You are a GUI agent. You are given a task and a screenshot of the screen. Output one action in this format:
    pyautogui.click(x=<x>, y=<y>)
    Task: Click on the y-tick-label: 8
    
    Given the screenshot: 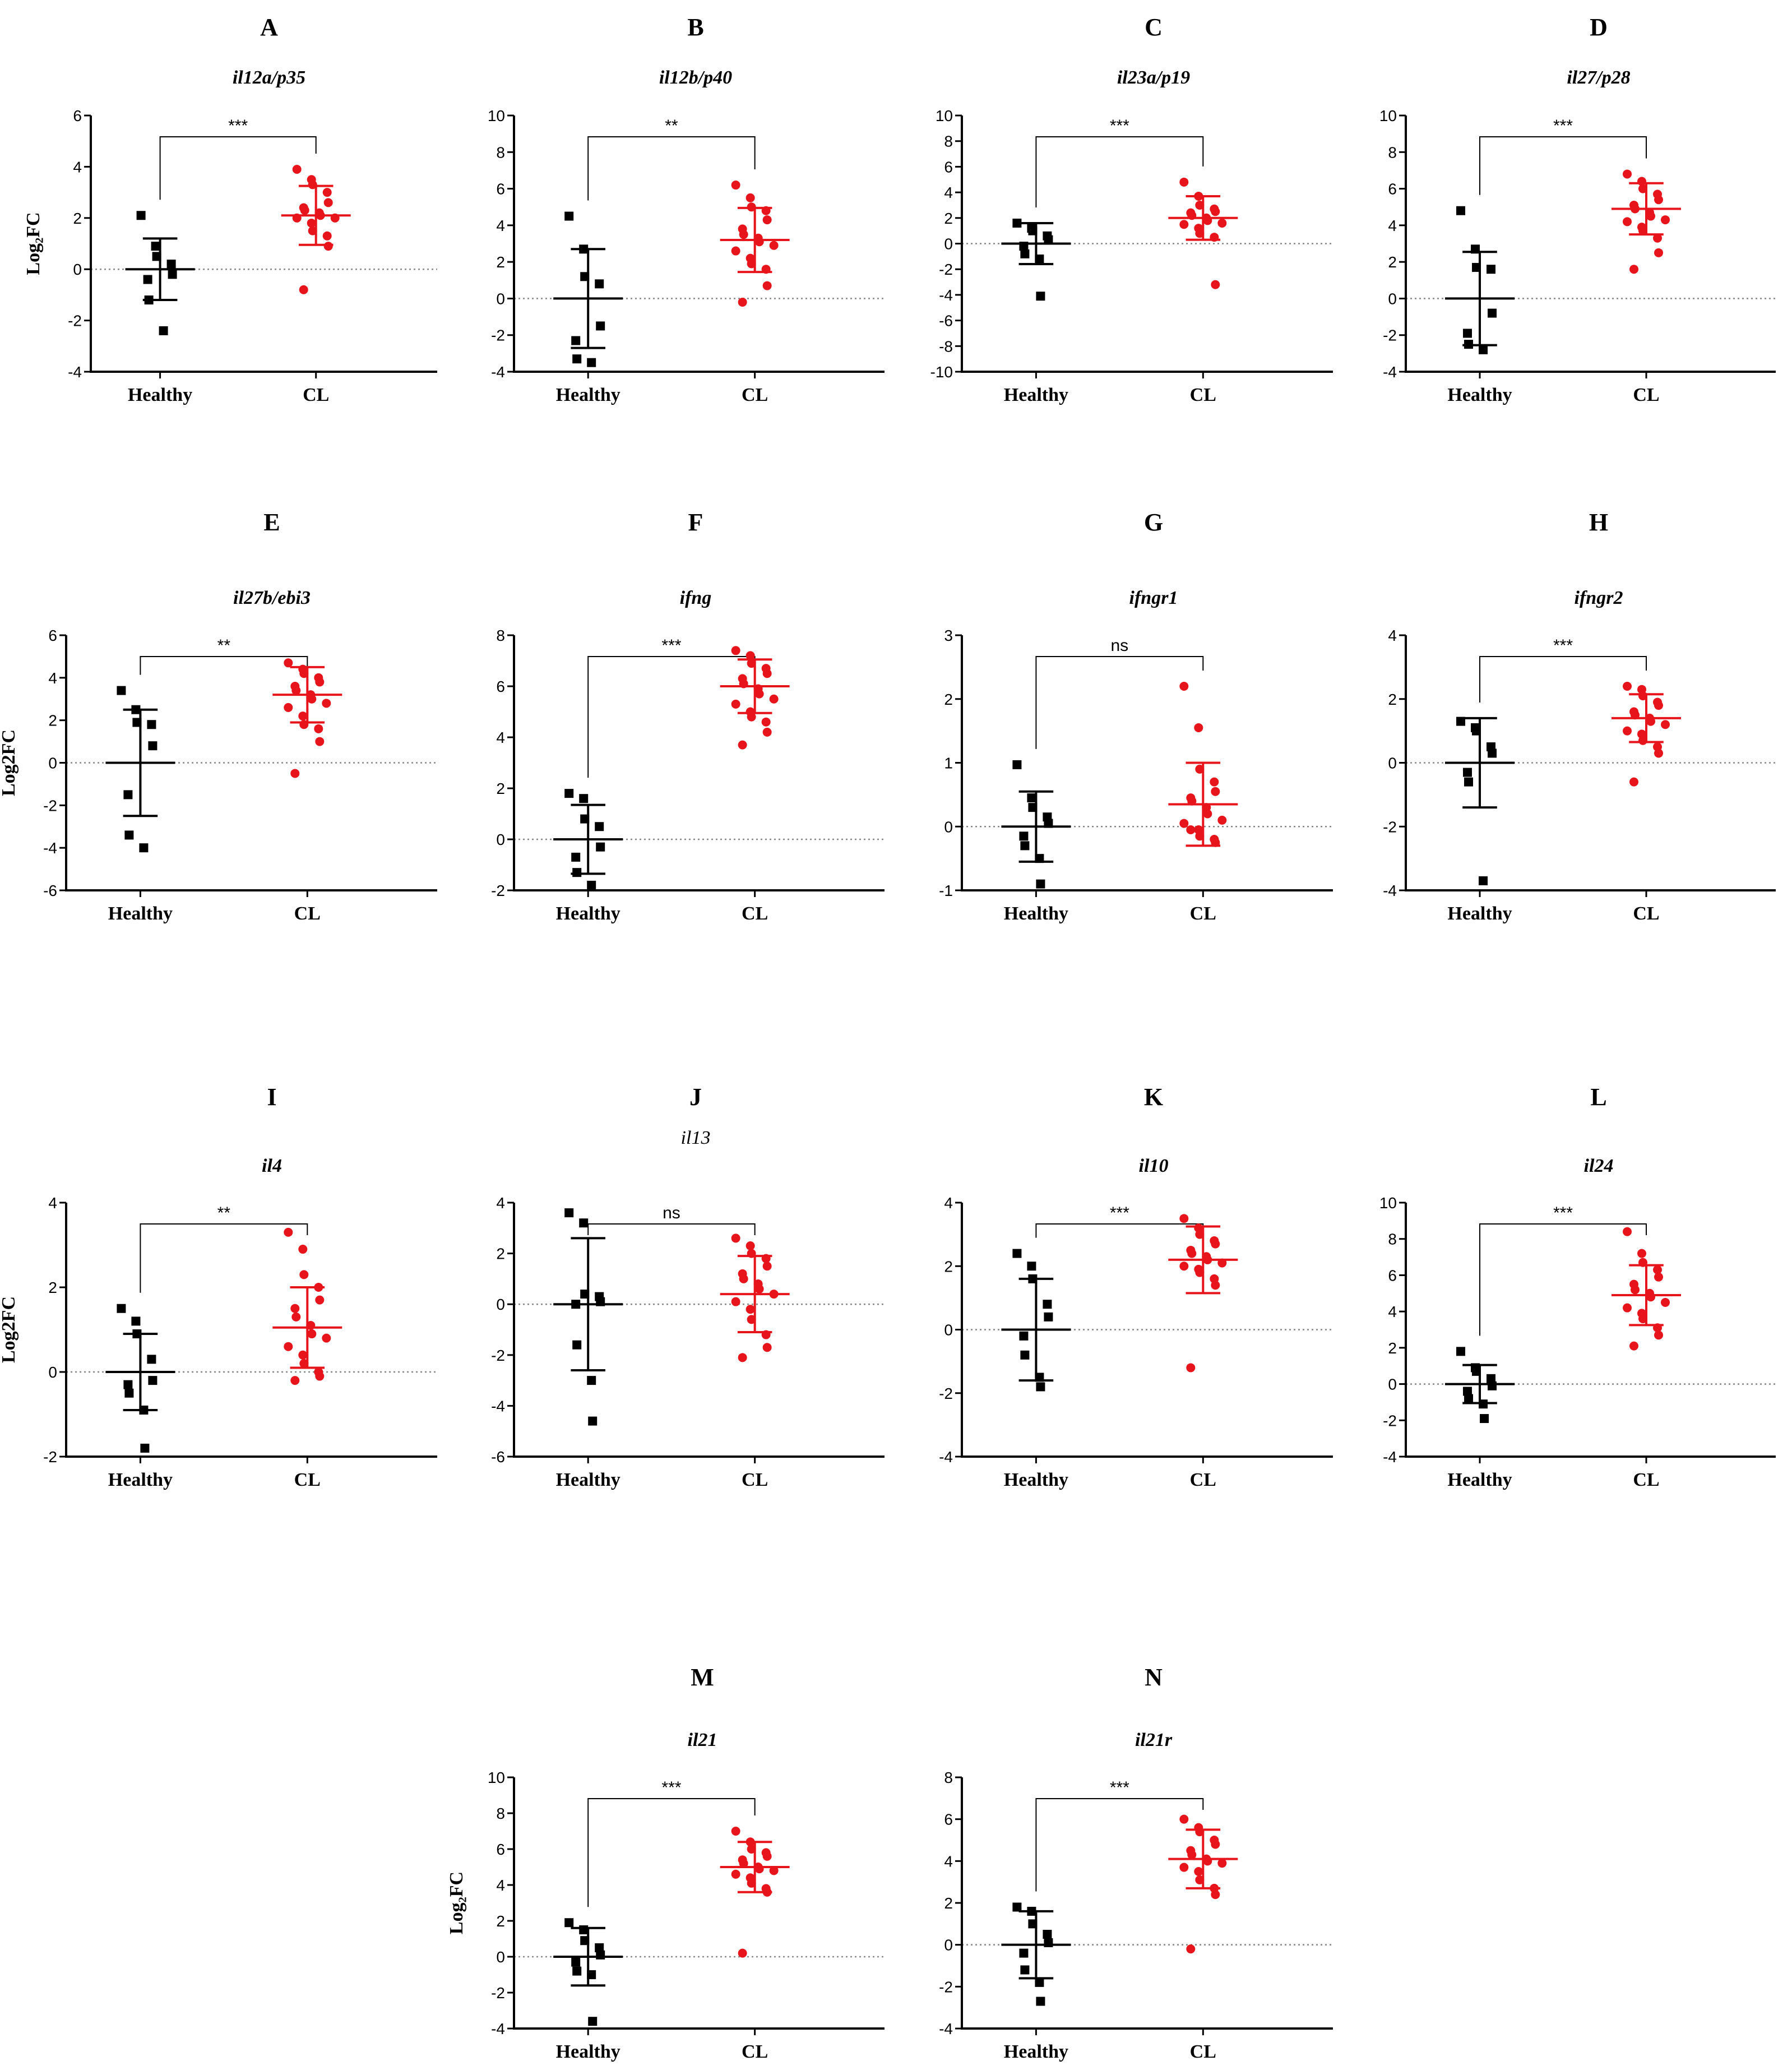 What is the action you would take?
    pyautogui.click(x=500, y=635)
    